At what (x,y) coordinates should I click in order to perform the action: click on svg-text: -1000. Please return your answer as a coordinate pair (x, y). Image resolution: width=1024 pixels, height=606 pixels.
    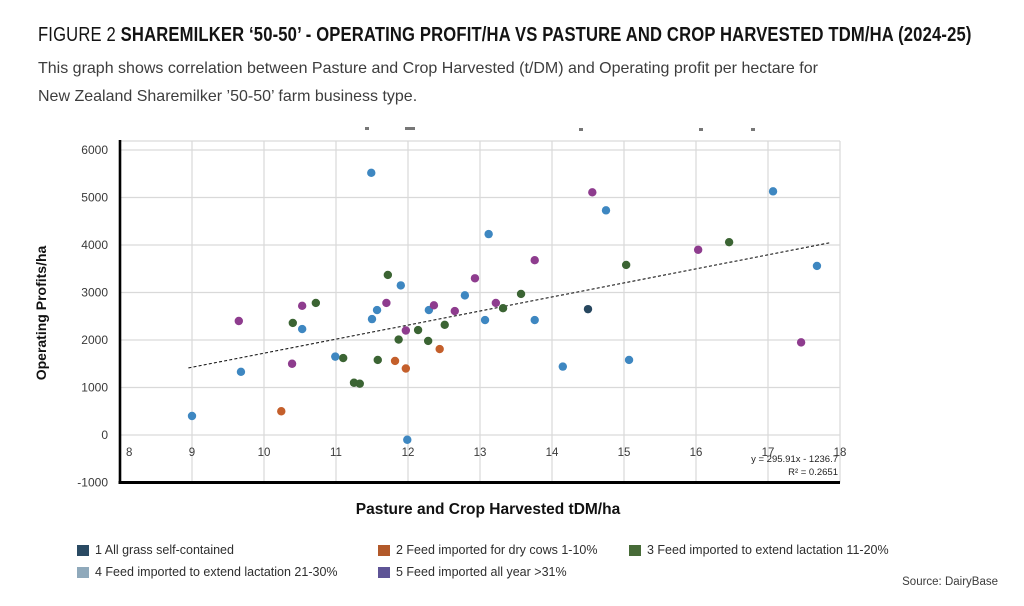
    Looking at the image, I should click on (92, 483).